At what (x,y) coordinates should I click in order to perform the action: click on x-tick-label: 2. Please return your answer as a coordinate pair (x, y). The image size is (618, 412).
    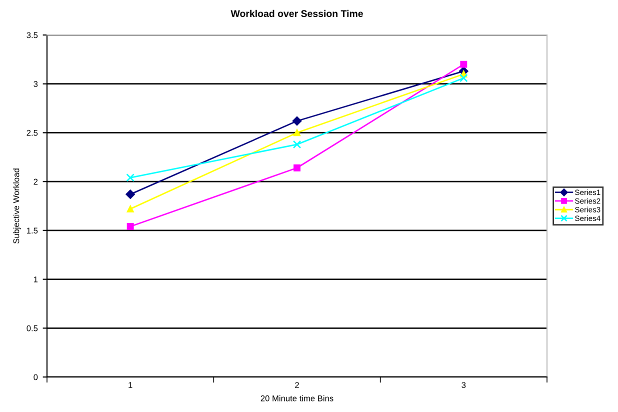
    Looking at the image, I should click on (297, 385).